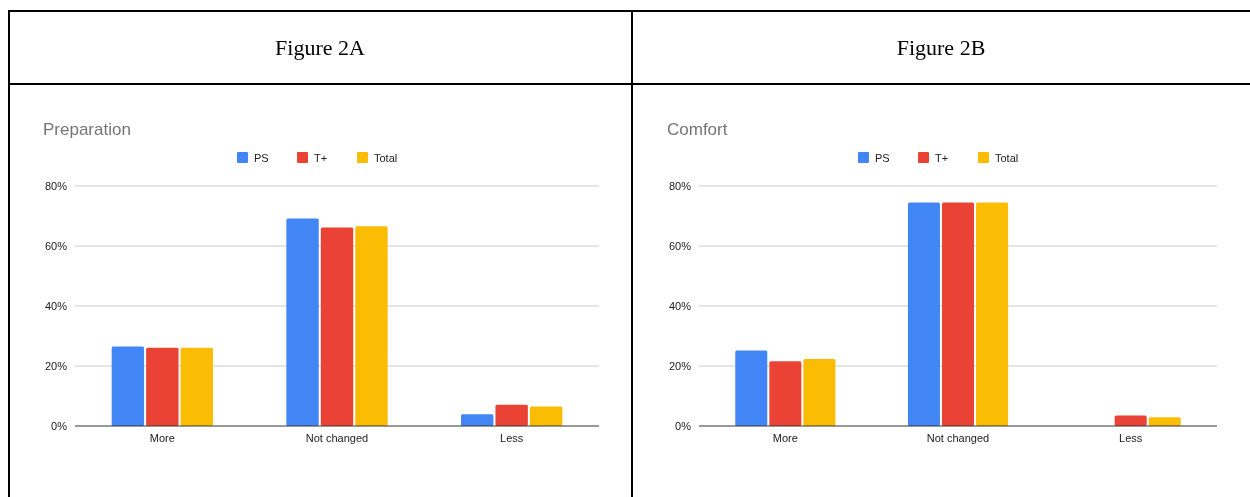  Describe the element at coordinates (941, 47) in the screenshot. I see `chart-title: Figure 2B` at that location.